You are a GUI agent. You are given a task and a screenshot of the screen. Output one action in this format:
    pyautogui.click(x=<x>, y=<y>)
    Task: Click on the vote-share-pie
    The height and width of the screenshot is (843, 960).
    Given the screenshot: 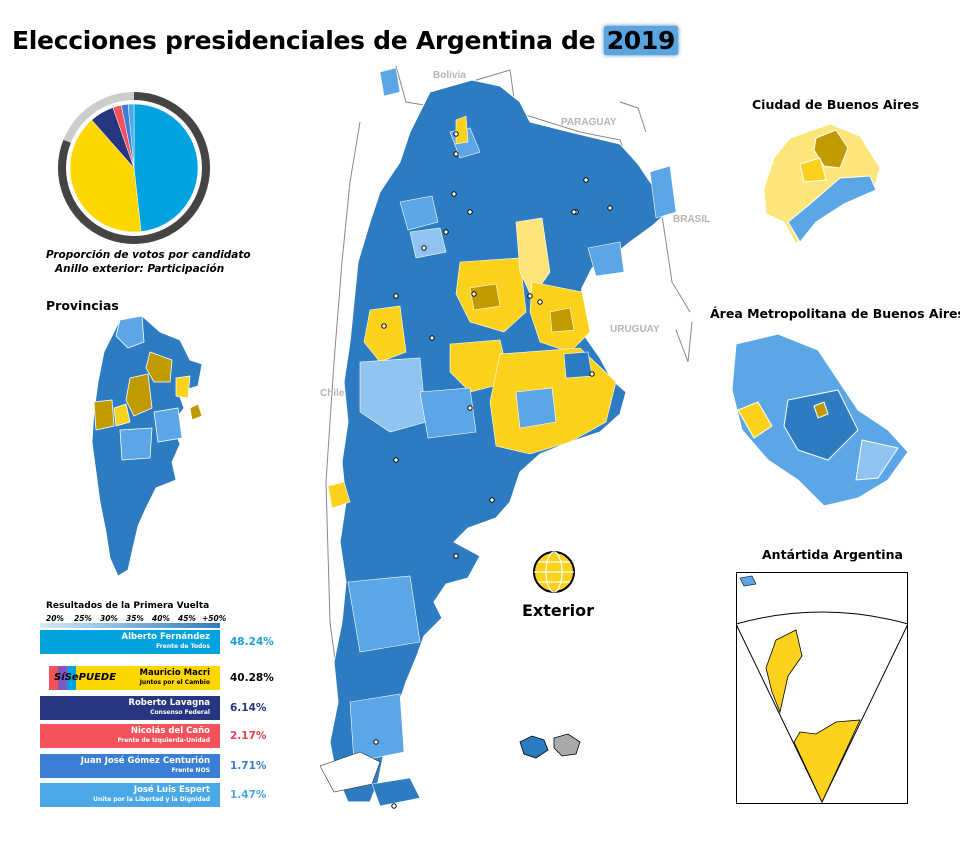 What is the action you would take?
    pyautogui.click(x=134, y=168)
    